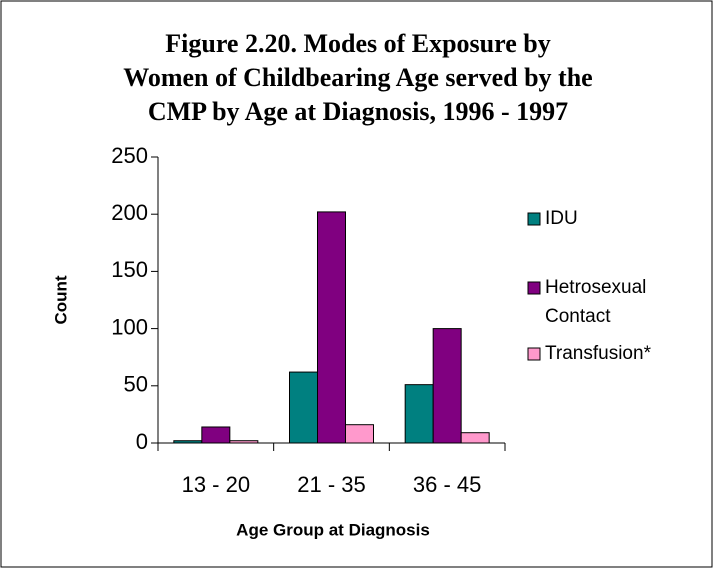  I want to click on x-tick-label: 36 - 45, so click(447, 484).